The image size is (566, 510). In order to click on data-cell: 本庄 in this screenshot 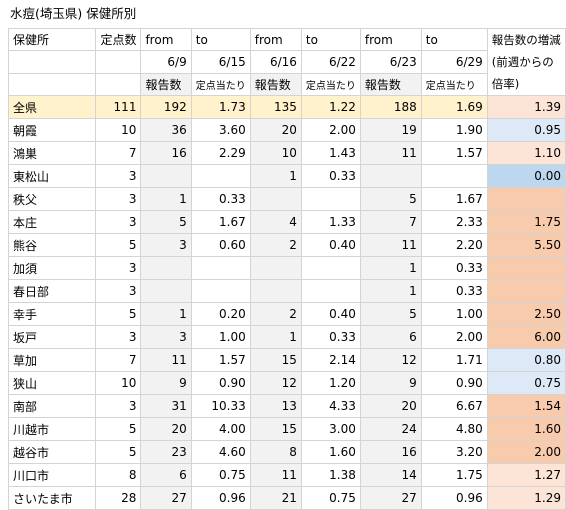, I will do `click(52, 222)`.